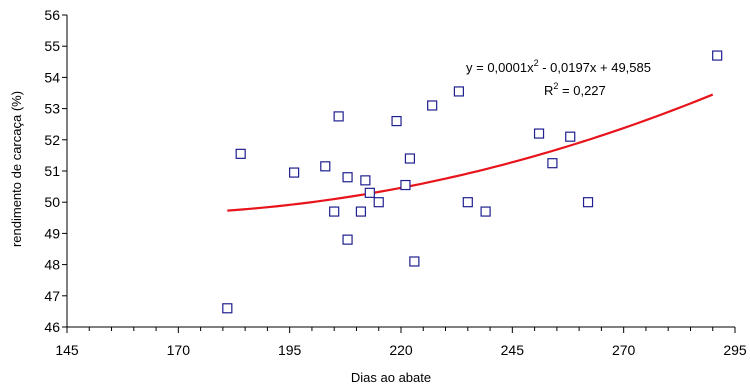 Image resolution: width=750 pixels, height=390 pixels. What do you see at coordinates (391, 377) in the screenshot?
I see `x-axis-label: Dias ao abate` at bounding box center [391, 377].